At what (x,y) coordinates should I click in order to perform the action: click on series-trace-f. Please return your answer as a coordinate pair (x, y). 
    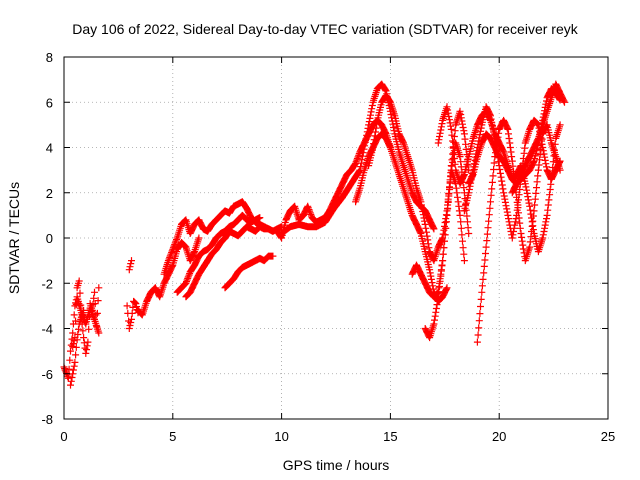
    Looking at the image, I should click on (168, 276).